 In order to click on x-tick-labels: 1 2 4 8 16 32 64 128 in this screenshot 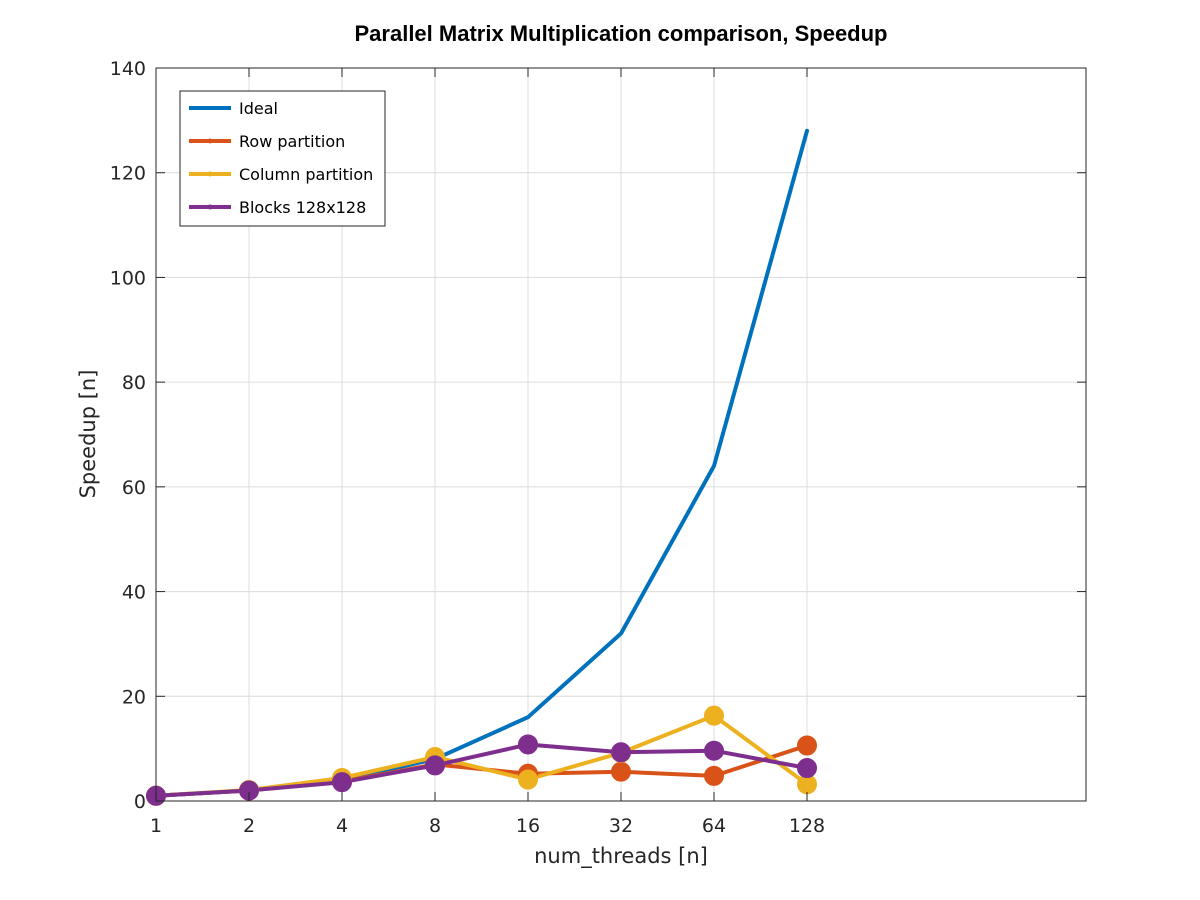, I will do `click(487, 826)`.